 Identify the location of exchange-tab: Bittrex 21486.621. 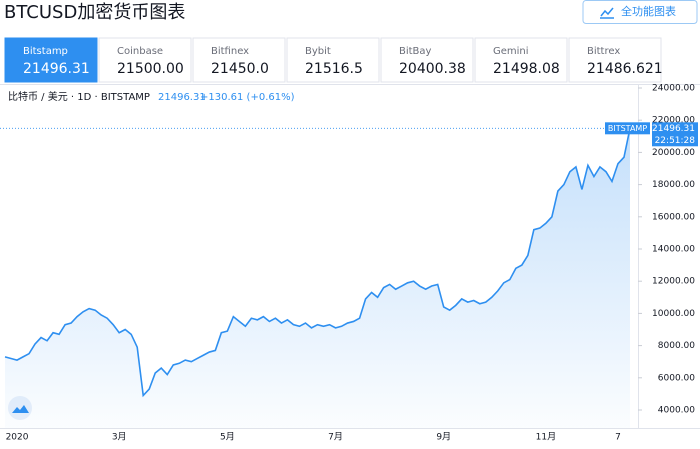
(615, 60).